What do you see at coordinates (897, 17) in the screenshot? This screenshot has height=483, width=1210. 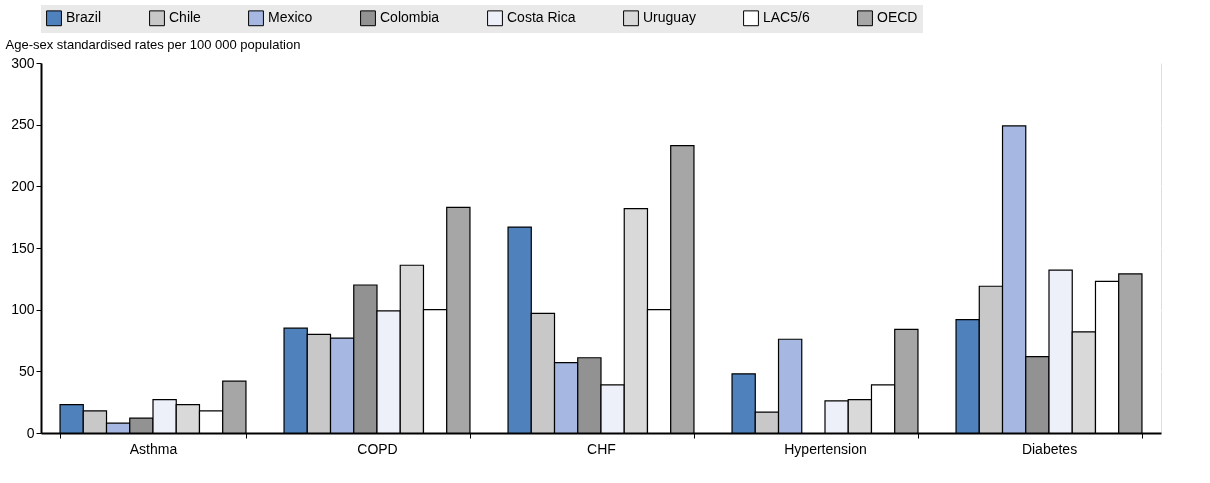 I see `legend-label: OECD` at bounding box center [897, 17].